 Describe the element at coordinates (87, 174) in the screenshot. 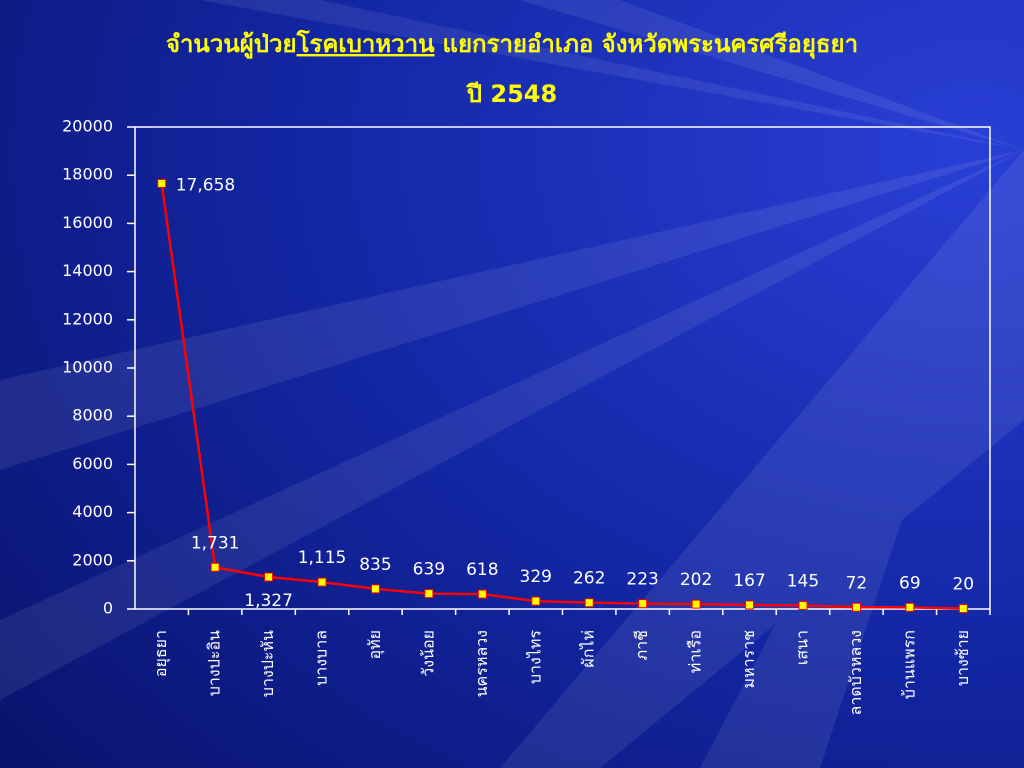

I see `y-tick-label: 18000` at that location.